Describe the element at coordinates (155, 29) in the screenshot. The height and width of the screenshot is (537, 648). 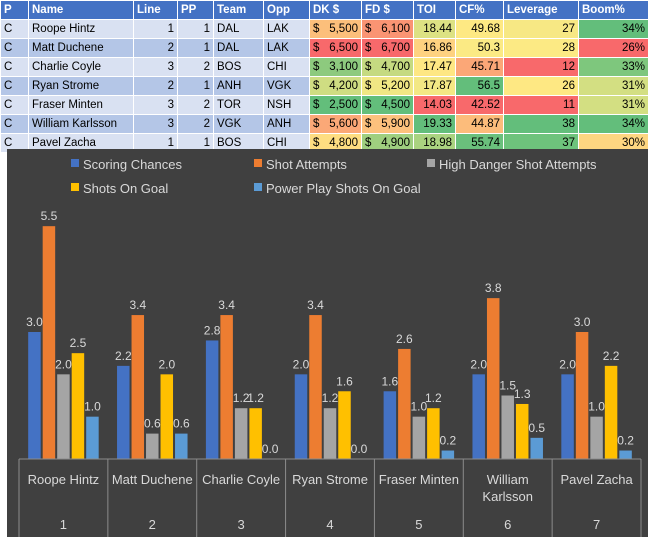
I see `cell-line: 1` at that location.